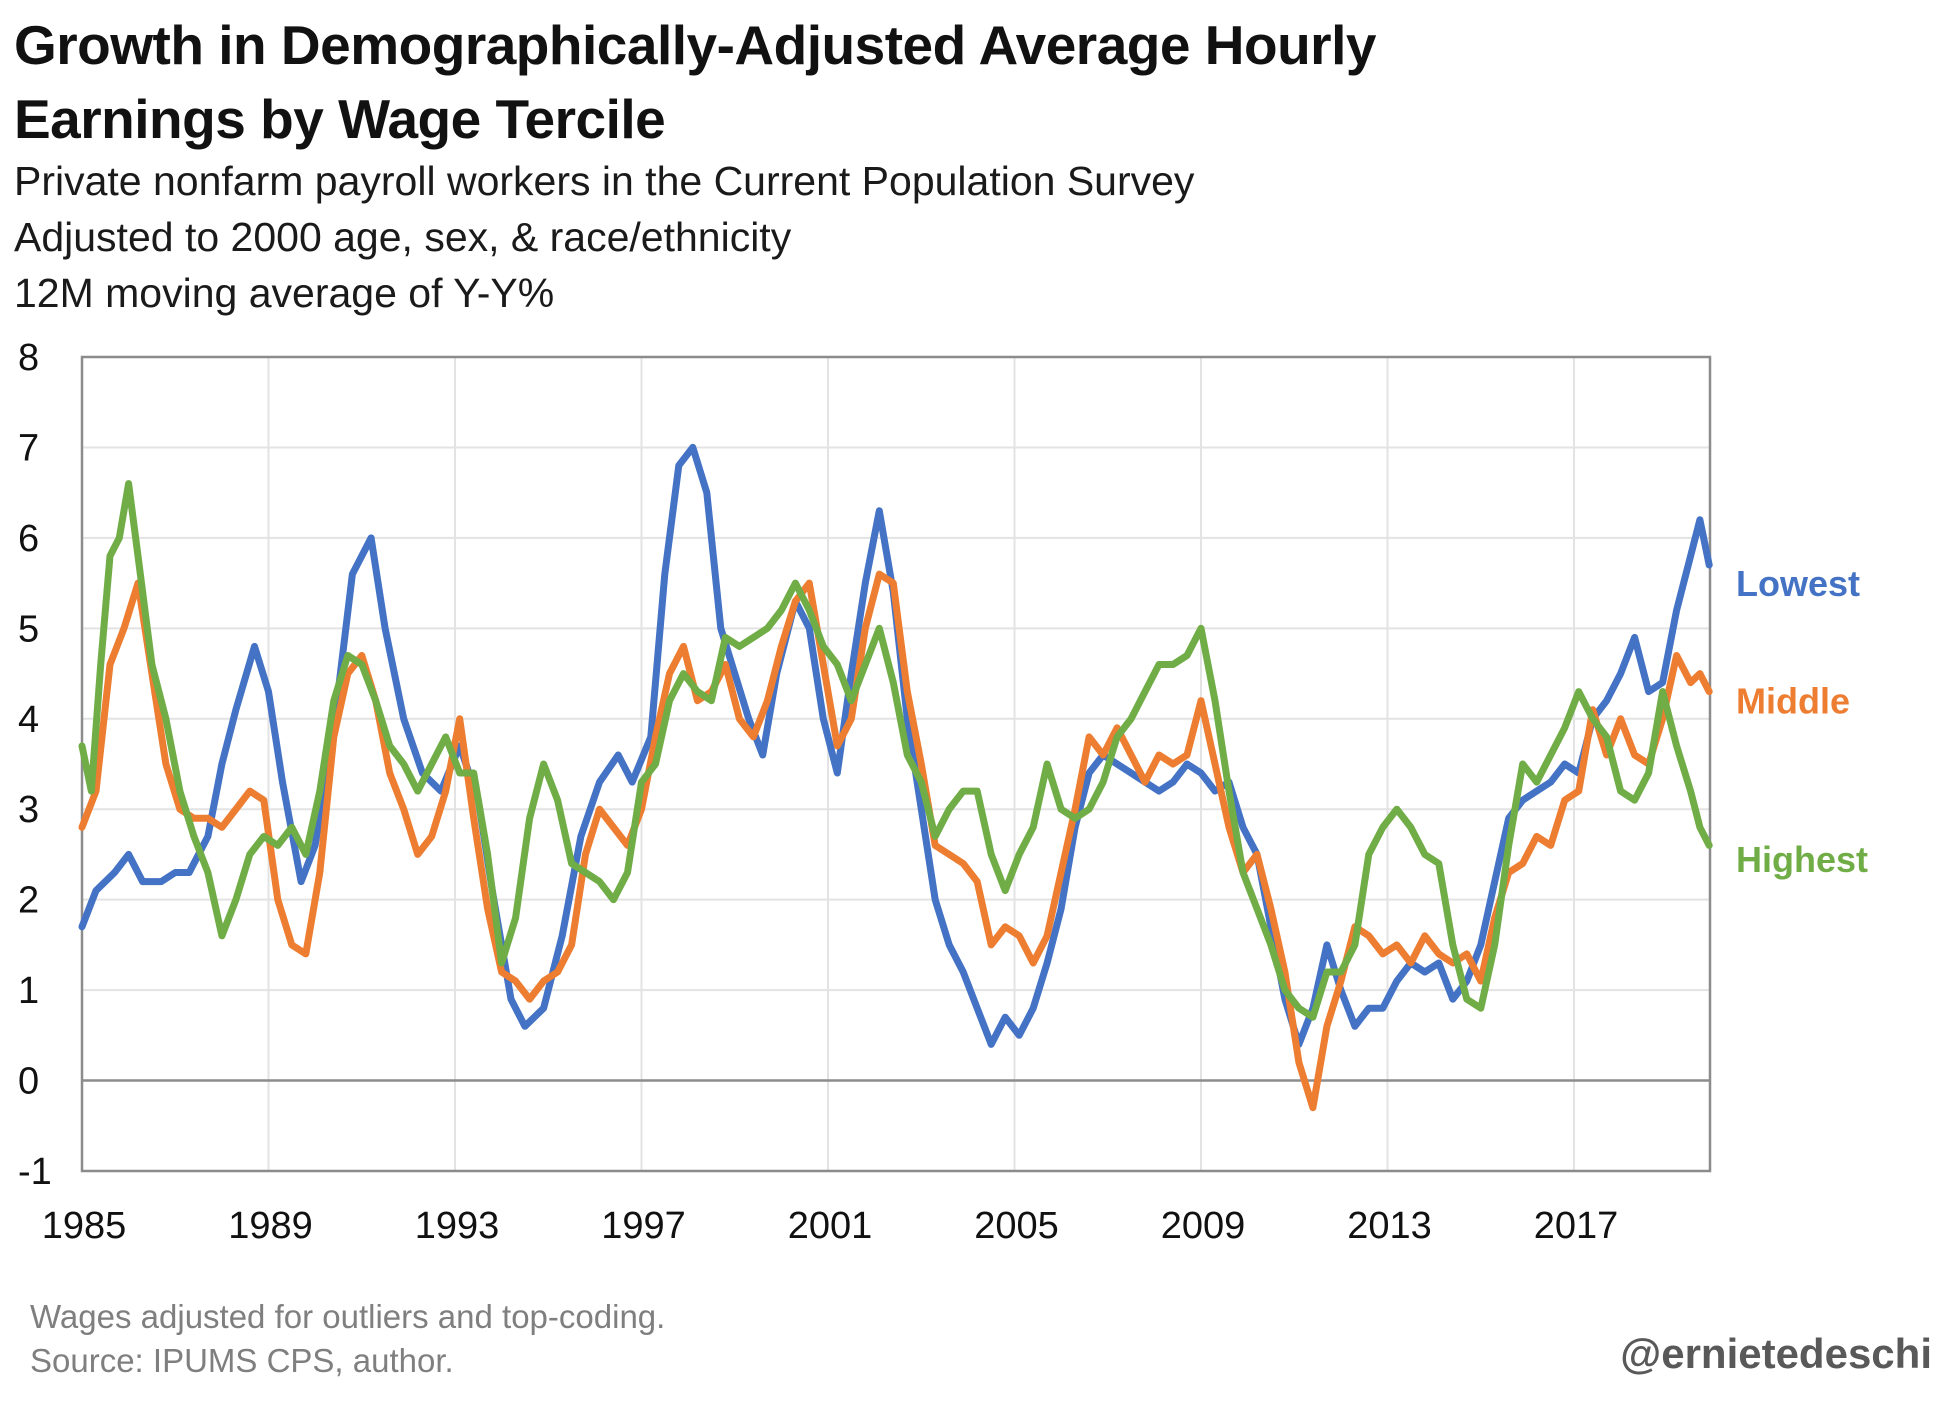 This screenshot has width=1950, height=1406. I want to click on y-tick-label: -1, so click(35, 1172).